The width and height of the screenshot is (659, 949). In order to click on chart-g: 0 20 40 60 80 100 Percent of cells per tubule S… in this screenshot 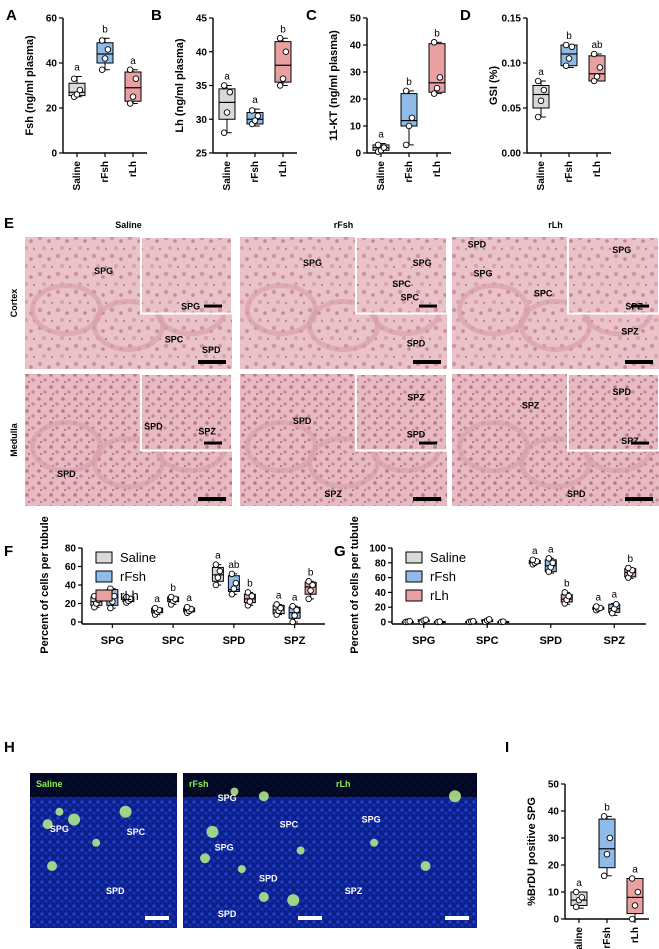, I will do `click(497, 585)`.